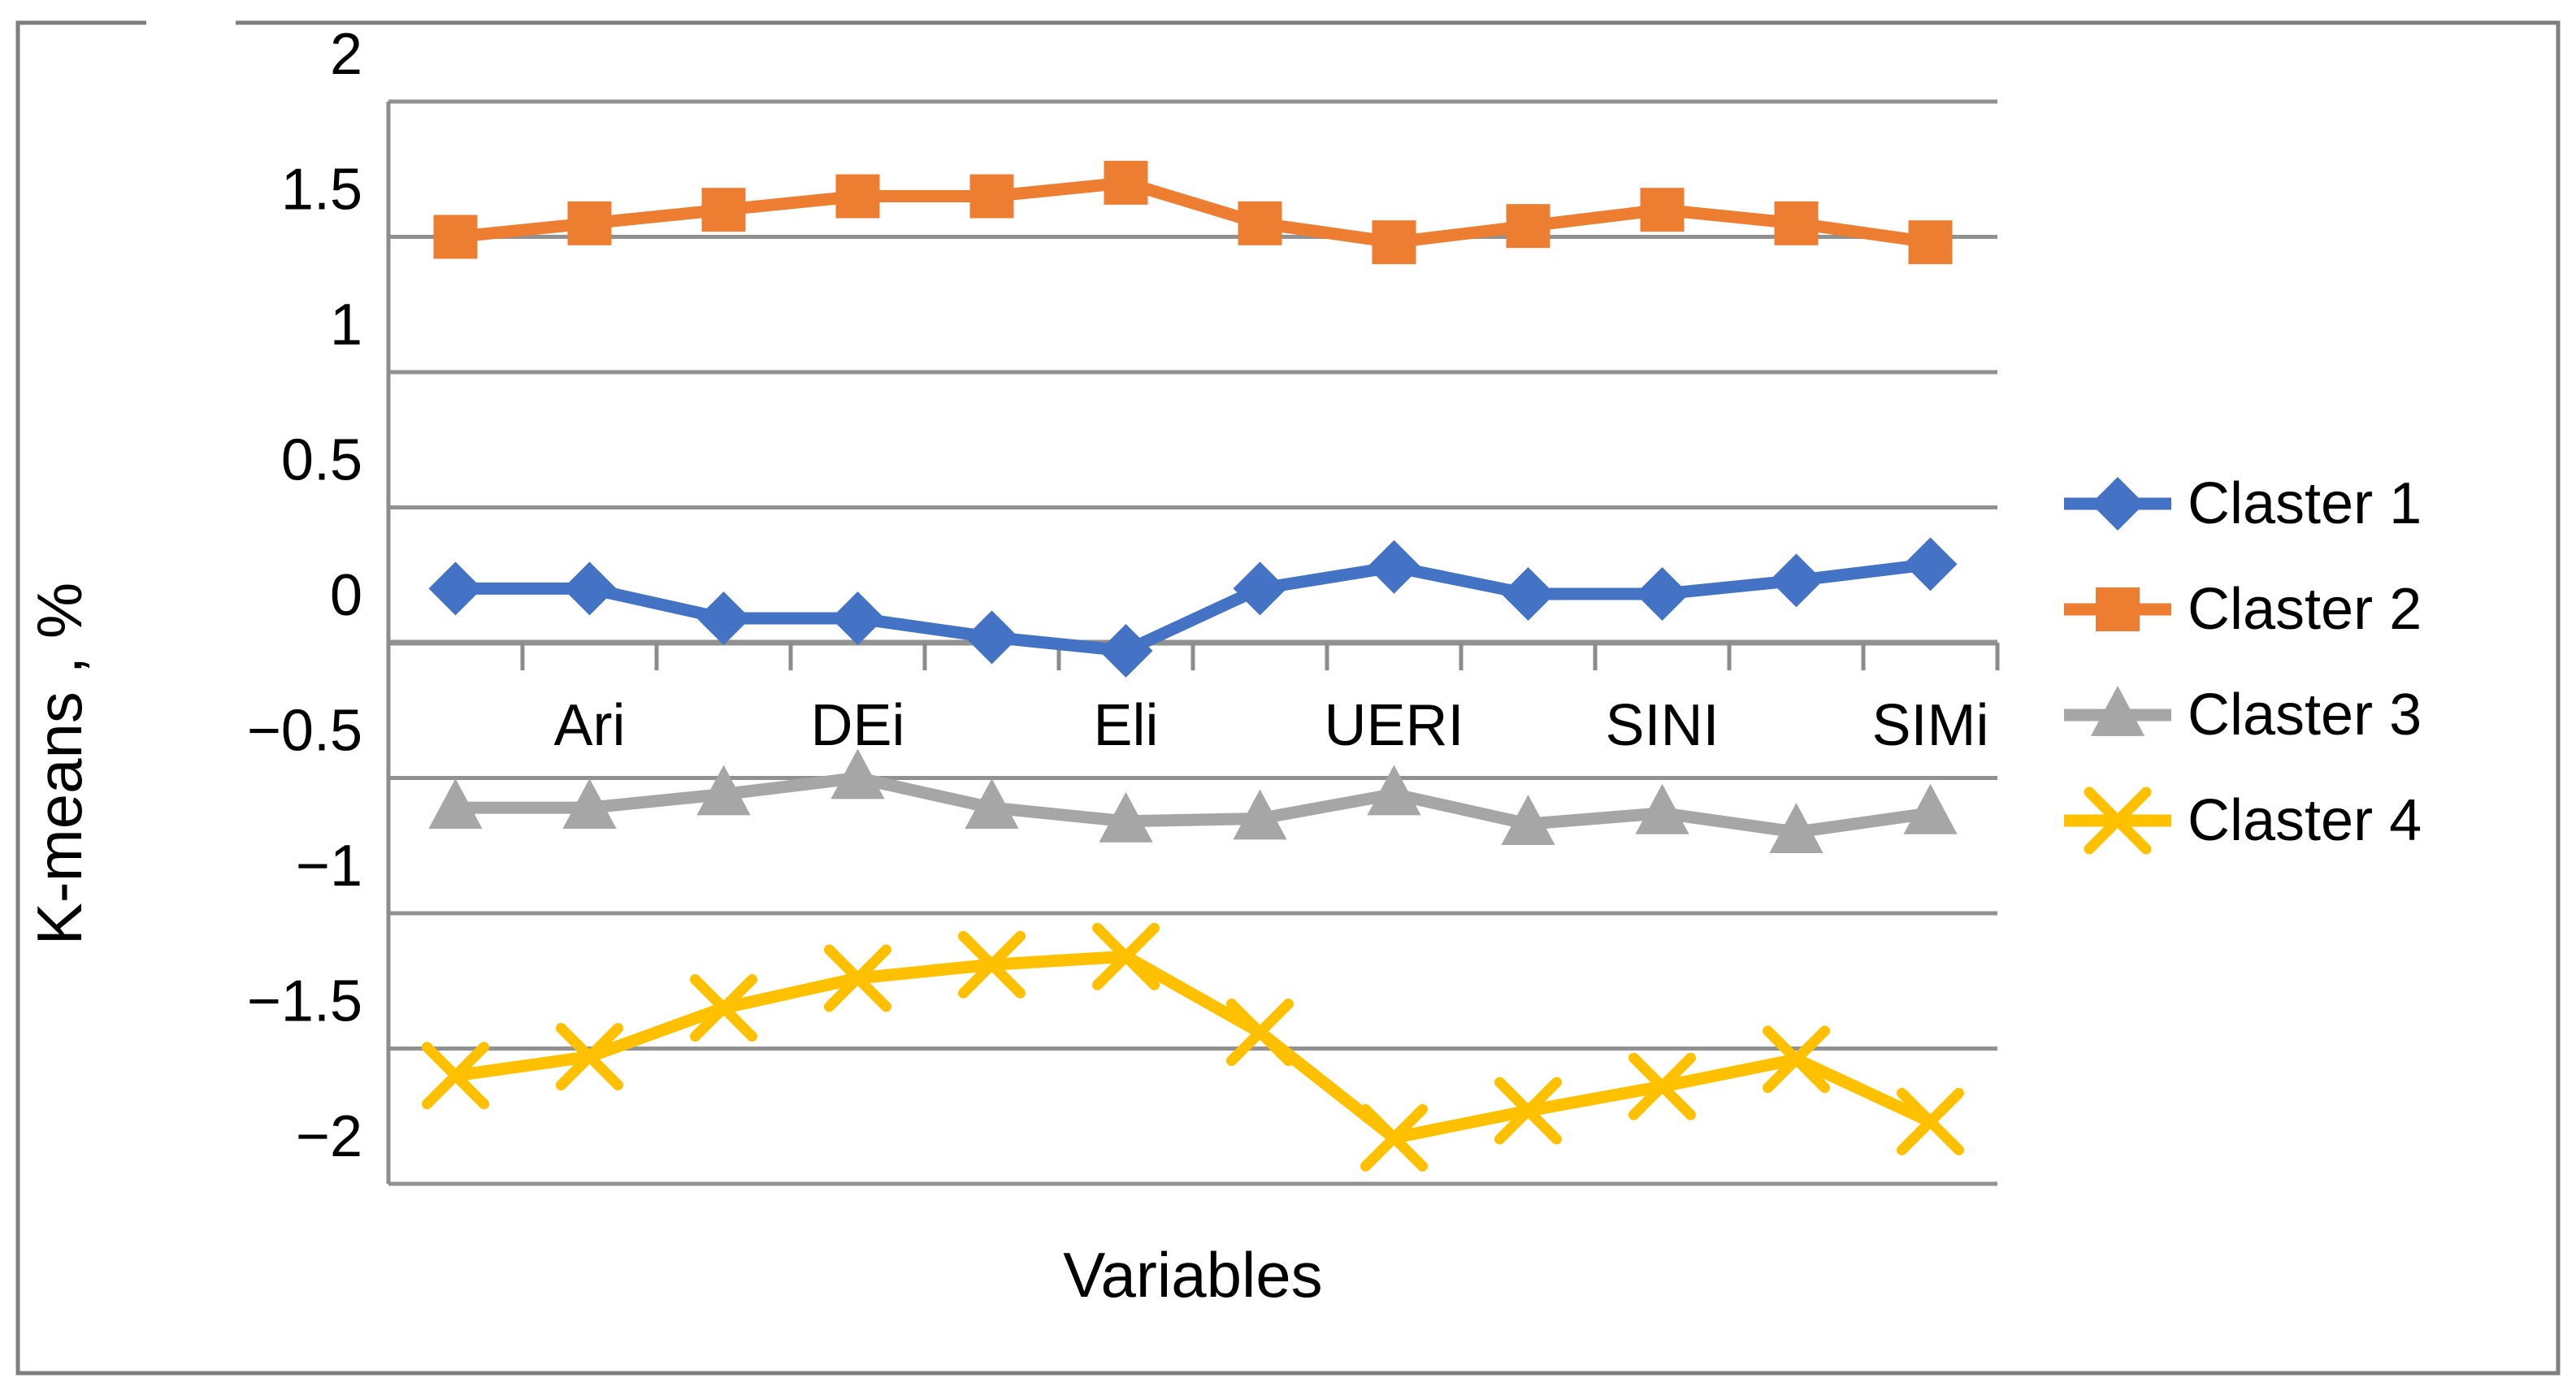 This screenshot has width=2576, height=1391. What do you see at coordinates (1662, 726) in the screenshot?
I see `x-category-label: SINI` at bounding box center [1662, 726].